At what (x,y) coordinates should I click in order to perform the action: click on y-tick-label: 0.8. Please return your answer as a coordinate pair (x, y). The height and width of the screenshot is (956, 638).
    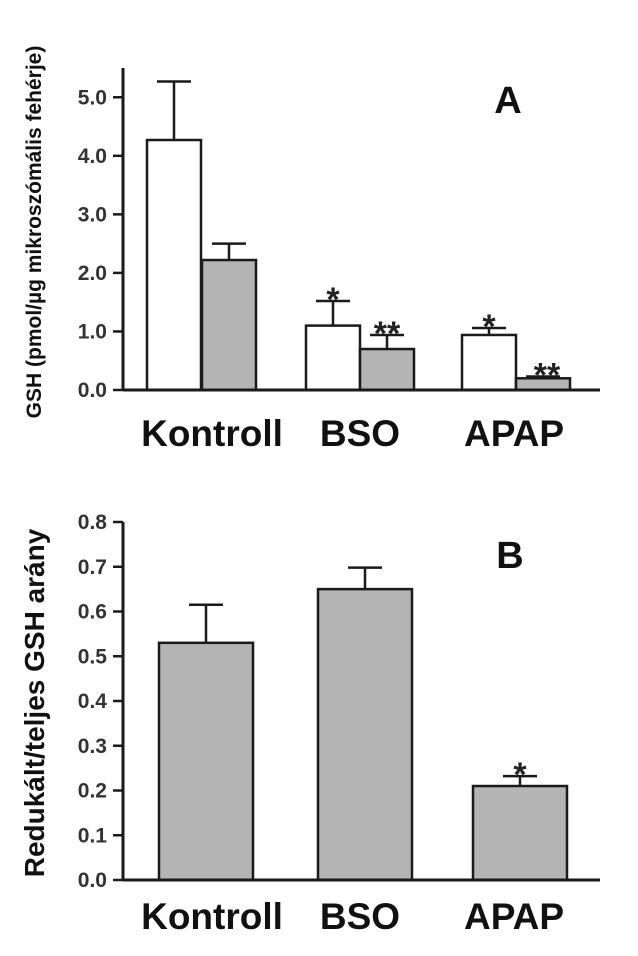
    Looking at the image, I should click on (93, 522).